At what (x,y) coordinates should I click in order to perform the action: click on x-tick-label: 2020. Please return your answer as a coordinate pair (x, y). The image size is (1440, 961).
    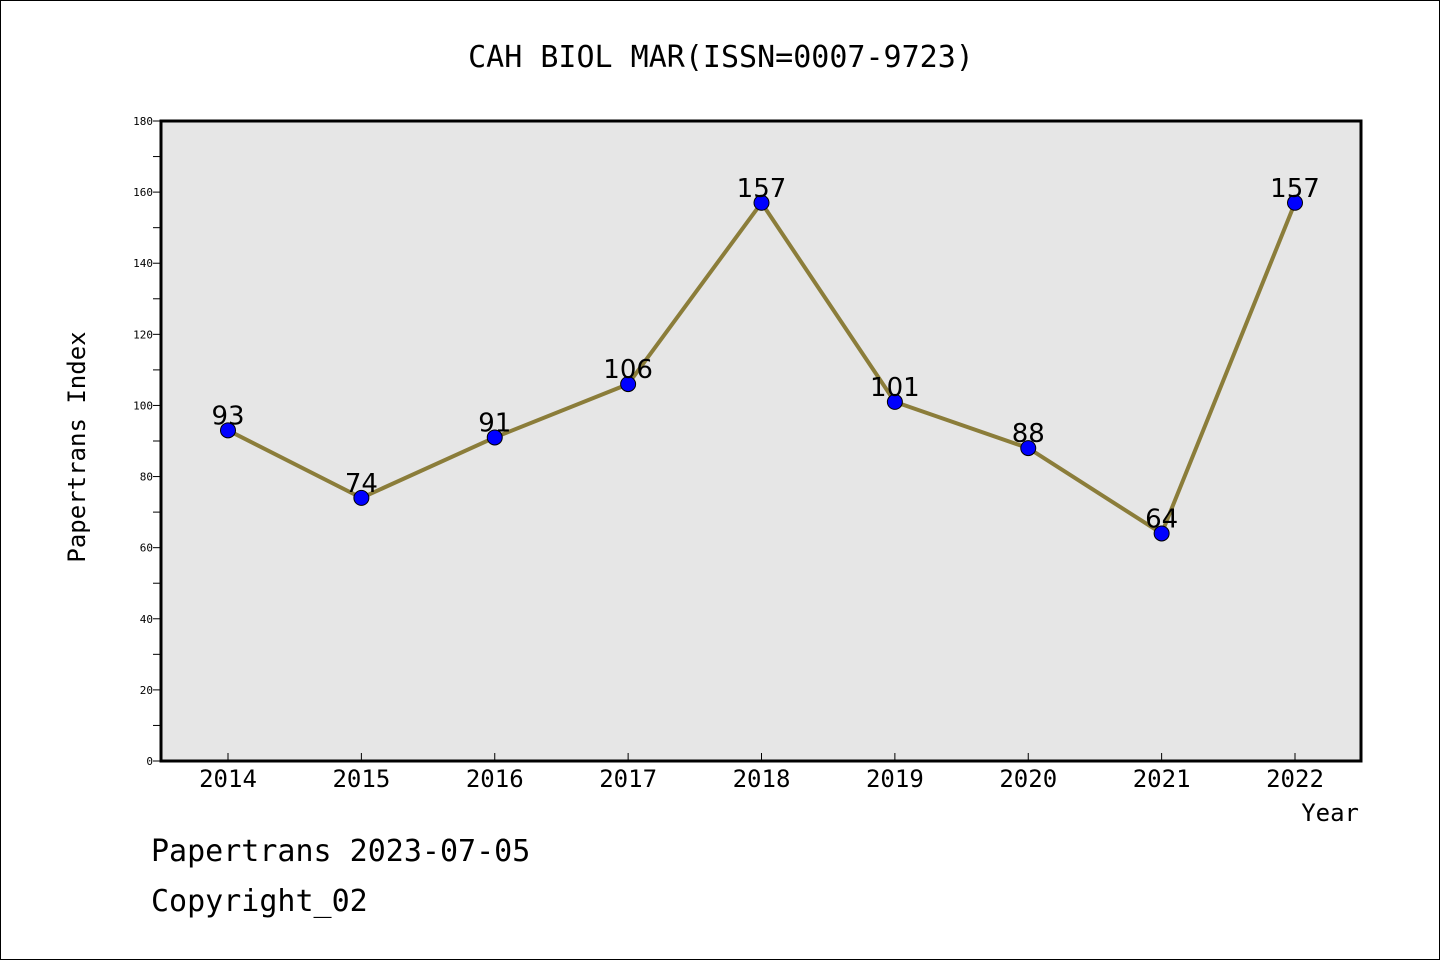
    Looking at the image, I should click on (1028, 779).